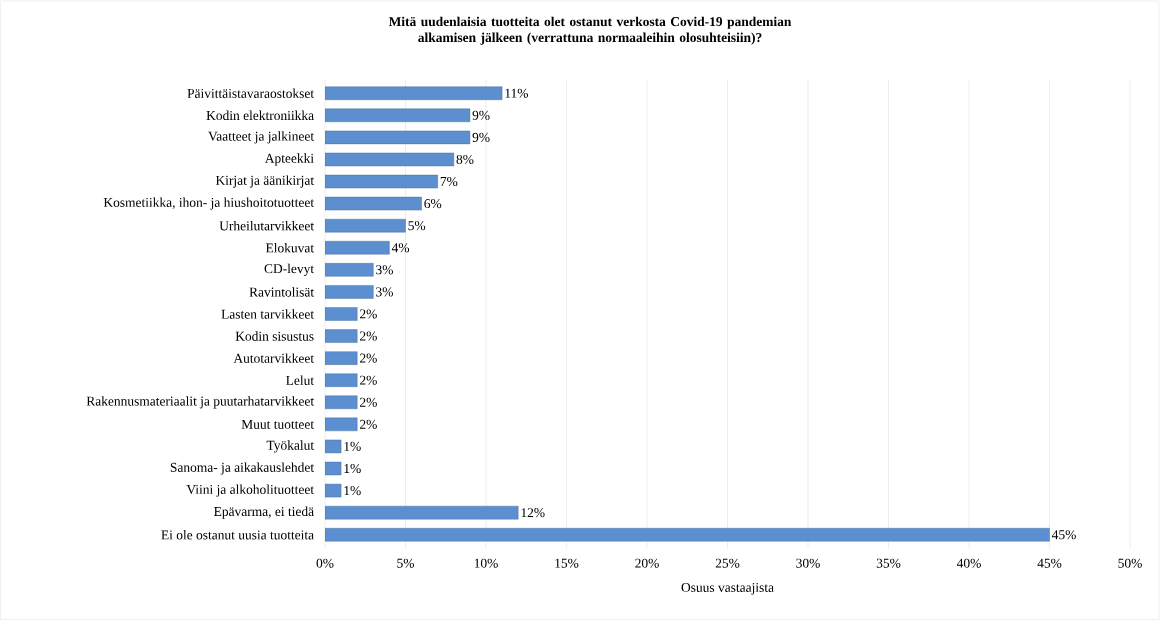  Describe the element at coordinates (517, 93) in the screenshot. I see `data-label: 11%` at that location.